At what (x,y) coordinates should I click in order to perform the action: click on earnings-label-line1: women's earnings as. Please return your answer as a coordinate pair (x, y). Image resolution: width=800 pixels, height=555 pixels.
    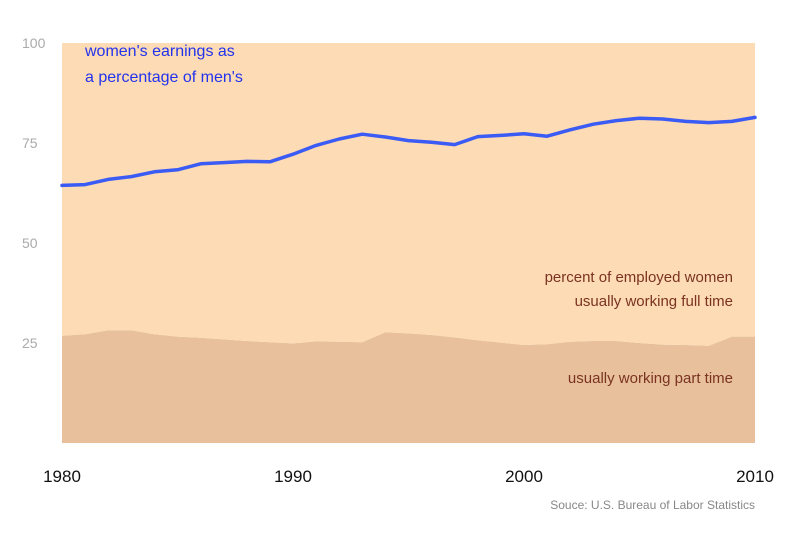
    Looking at the image, I should click on (159, 51).